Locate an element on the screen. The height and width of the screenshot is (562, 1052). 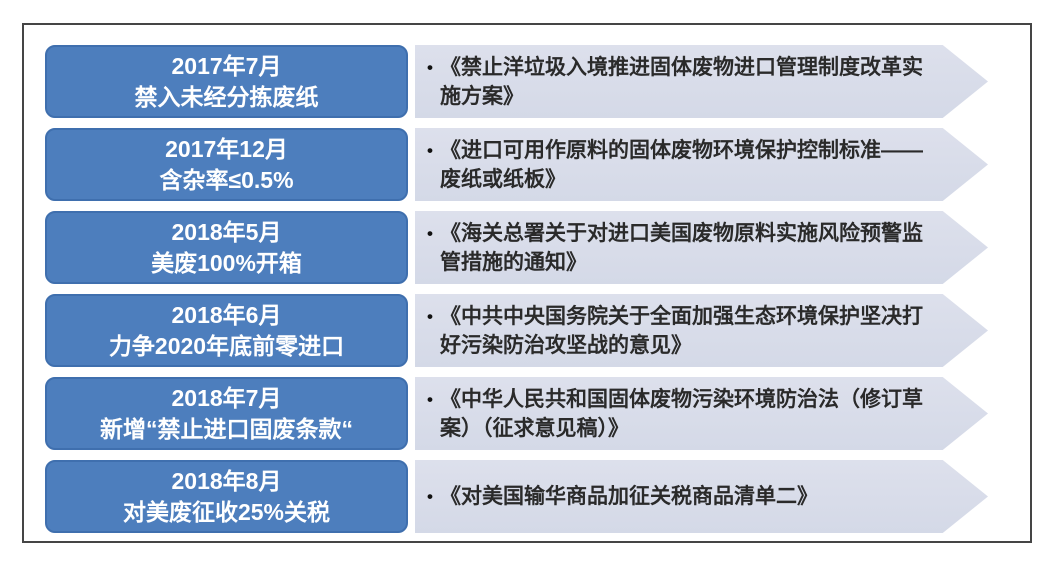
policy-document-title: 《进口可用作原料的固体废物环境保护控制标准——废纸或纸板》 is located at coordinates (681, 164).